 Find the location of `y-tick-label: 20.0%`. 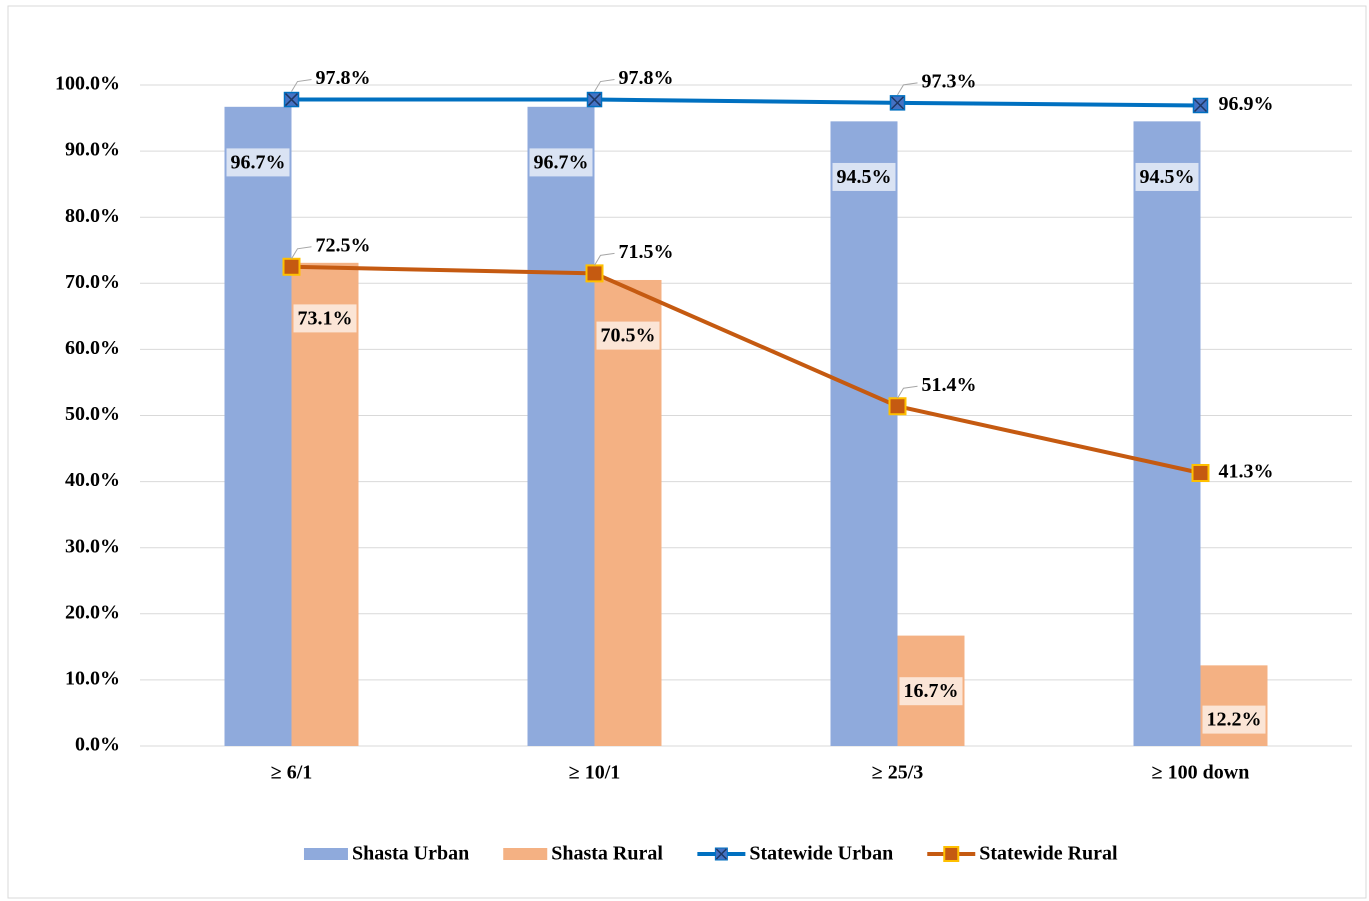

y-tick-label: 20.0% is located at coordinates (92, 612).